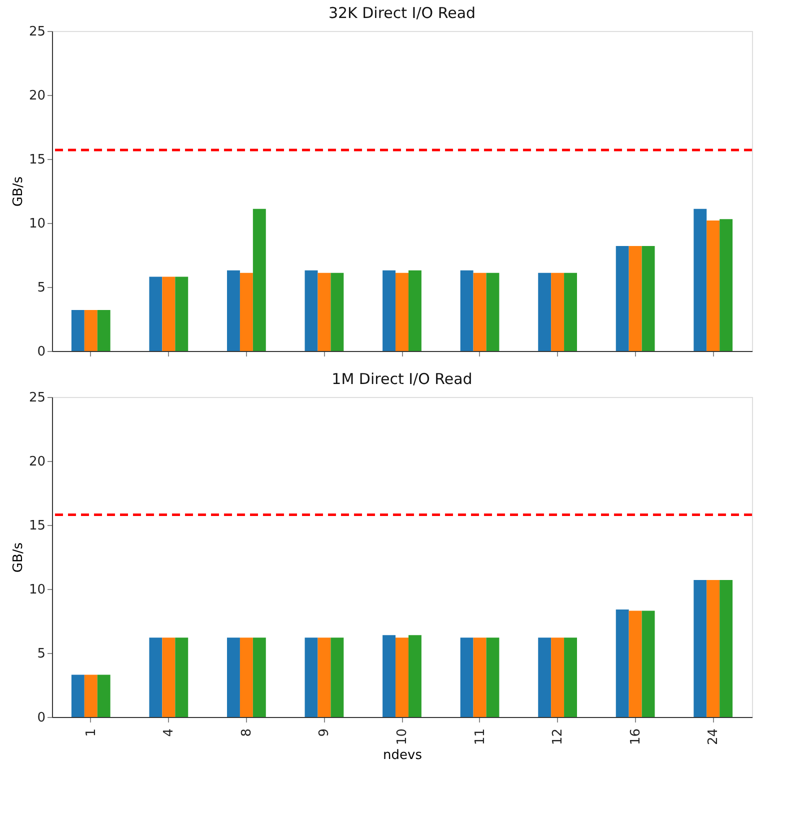 The width and height of the screenshot is (803, 837). Describe the element at coordinates (402, 13) in the screenshot. I see `chart-title: 32K Direct I/O Read` at that location.